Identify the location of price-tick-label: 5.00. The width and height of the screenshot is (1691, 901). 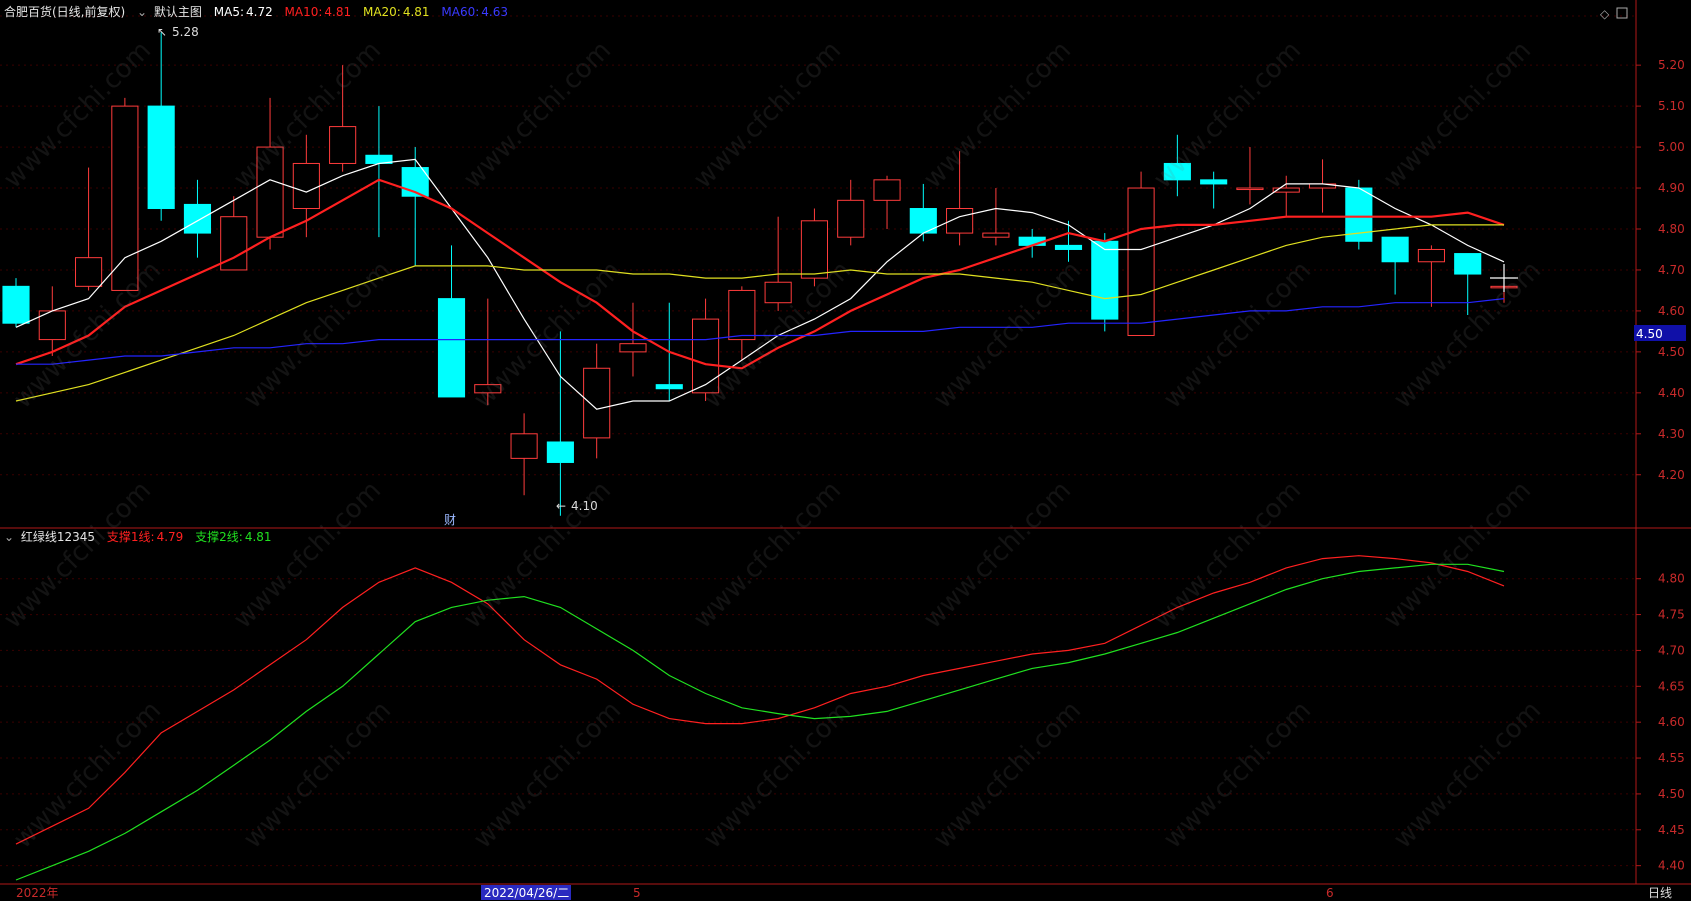
(1671, 147).